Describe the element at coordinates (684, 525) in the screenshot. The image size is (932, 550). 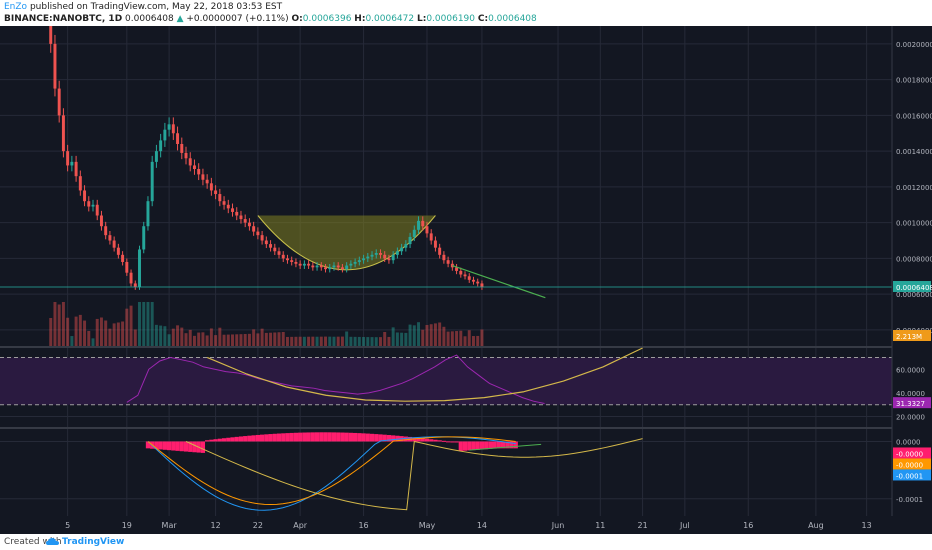
I see `time-tick-label: Jul` at that location.